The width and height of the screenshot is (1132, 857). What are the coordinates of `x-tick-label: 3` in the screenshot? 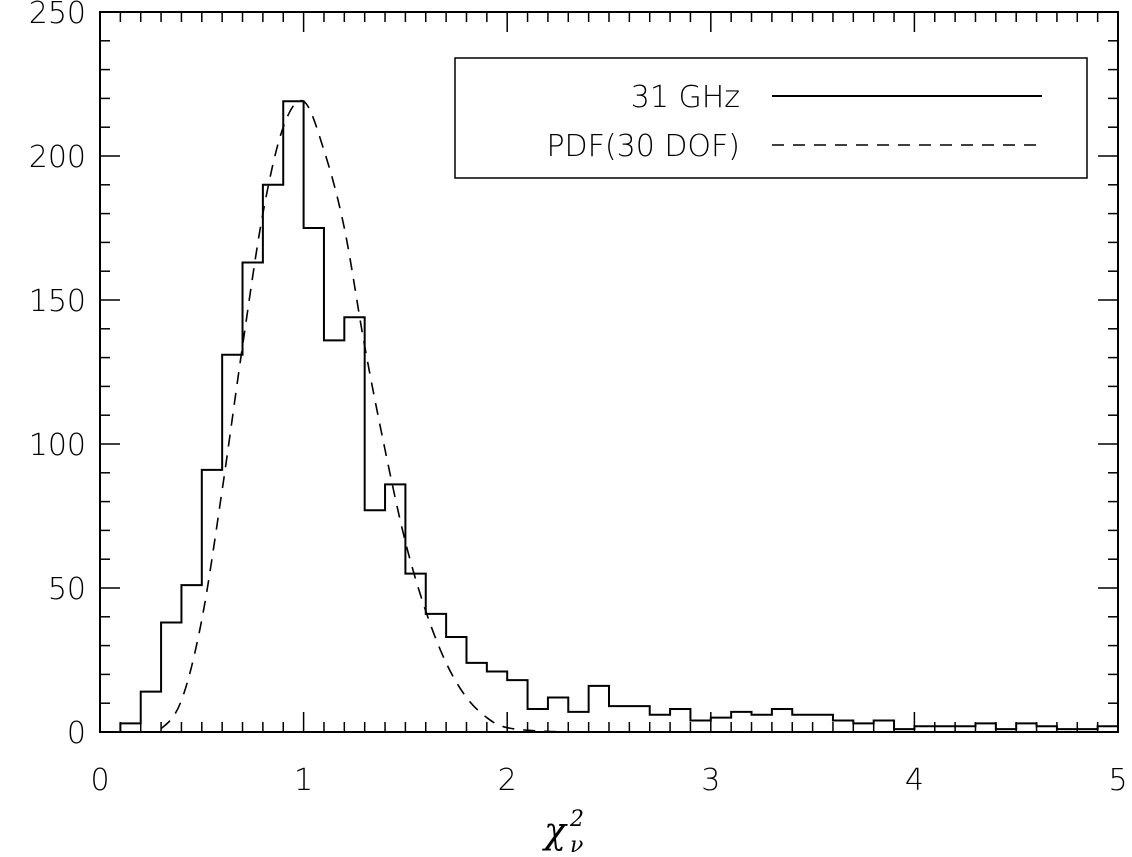 It's located at (710, 780).